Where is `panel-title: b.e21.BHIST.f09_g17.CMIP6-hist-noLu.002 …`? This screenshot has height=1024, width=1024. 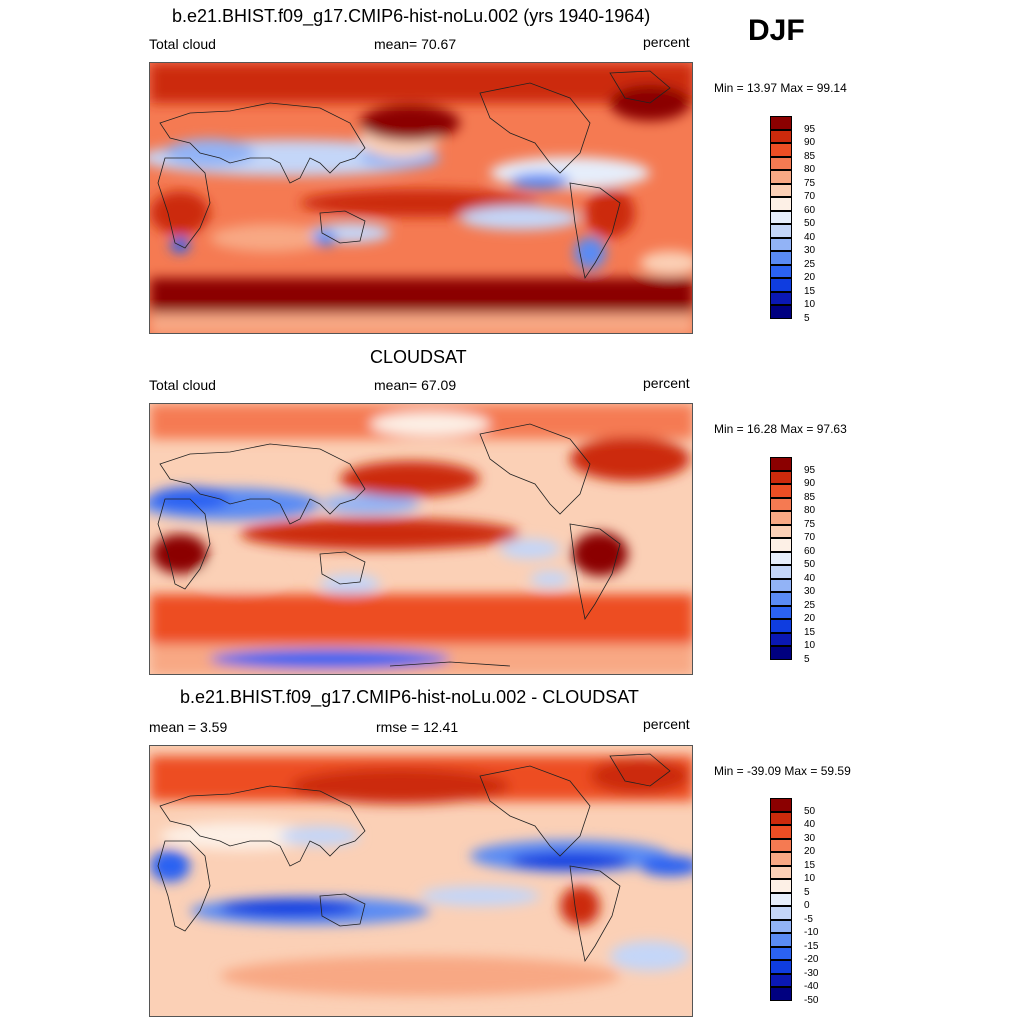
panel-title: b.e21.BHIST.f09_g17.CMIP6-hist-noLu.002 … is located at coordinates (411, 16).